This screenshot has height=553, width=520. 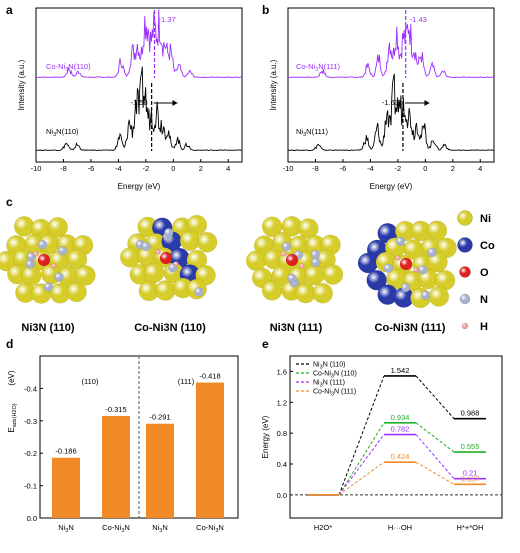 What do you see at coordinates (315, 168) in the screenshot?
I see `x-tick-label: -8` at bounding box center [315, 168].